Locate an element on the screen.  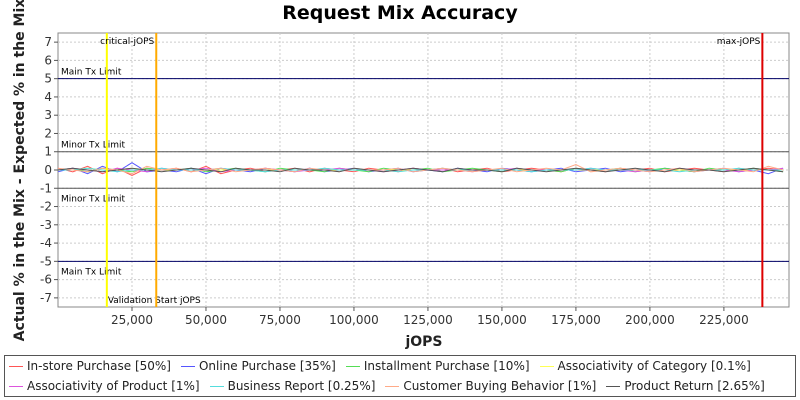
y-tick-label: -4 is located at coordinates (46, 243).